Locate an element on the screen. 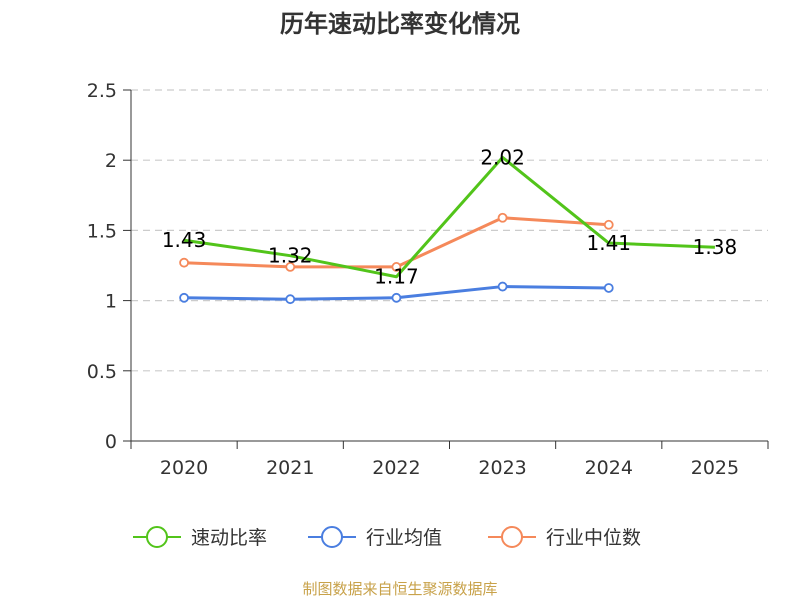 The image size is (800, 600). legend-item: 速动比率 is located at coordinates (200, 537).